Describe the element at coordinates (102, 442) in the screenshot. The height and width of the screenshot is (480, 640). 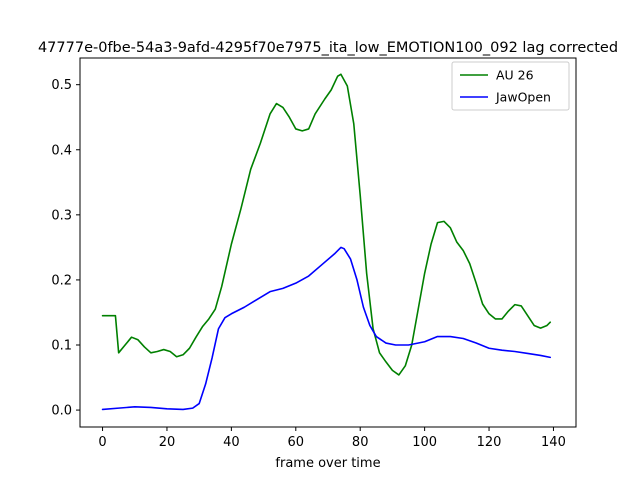
I see `x-tick-label: 0` at that location.